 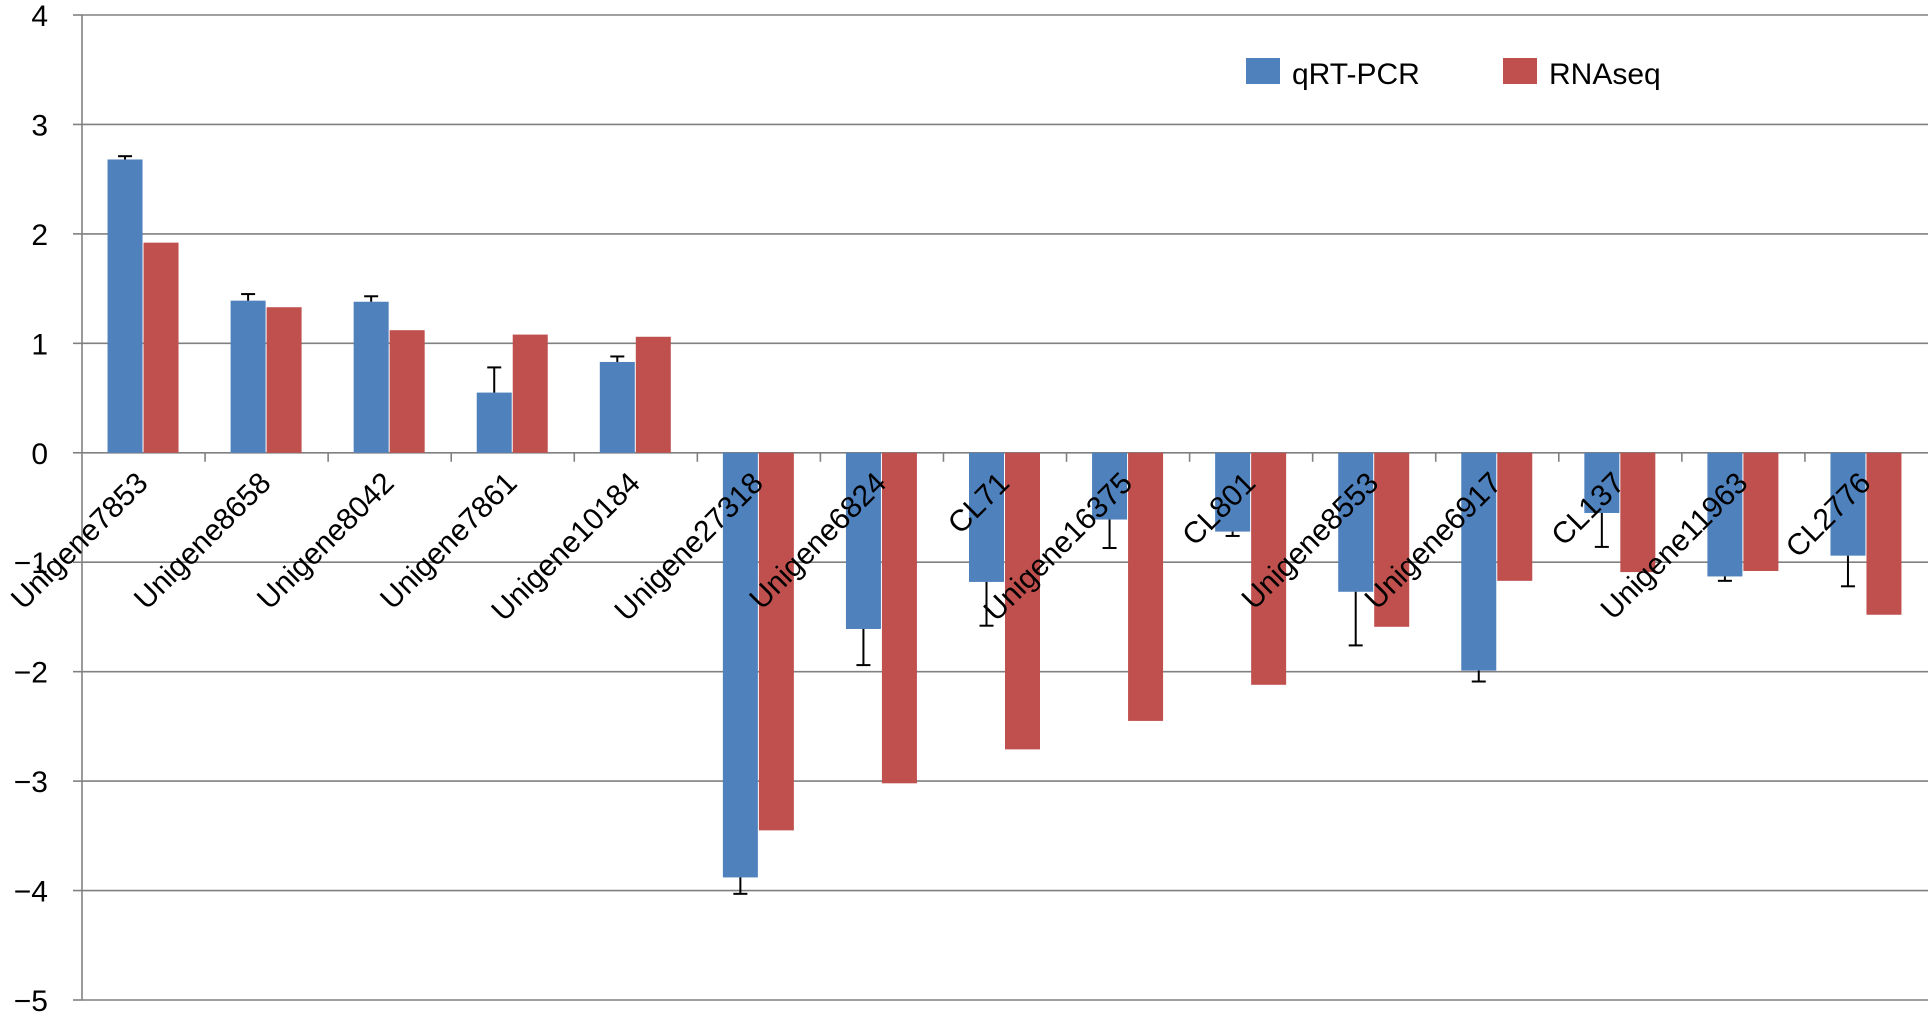 What do you see at coordinates (31, 563) in the screenshot?
I see `y-tick-label: −1` at bounding box center [31, 563].